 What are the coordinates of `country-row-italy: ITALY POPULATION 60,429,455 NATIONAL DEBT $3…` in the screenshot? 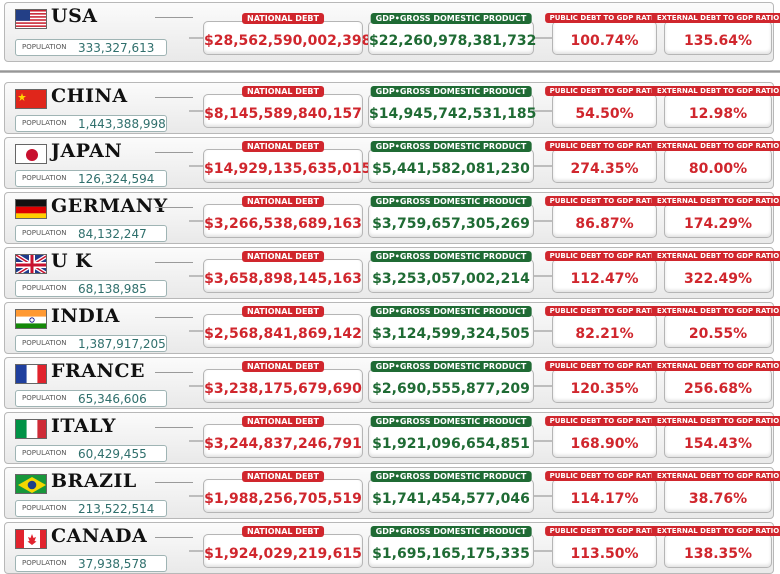 It's located at (392, 438).